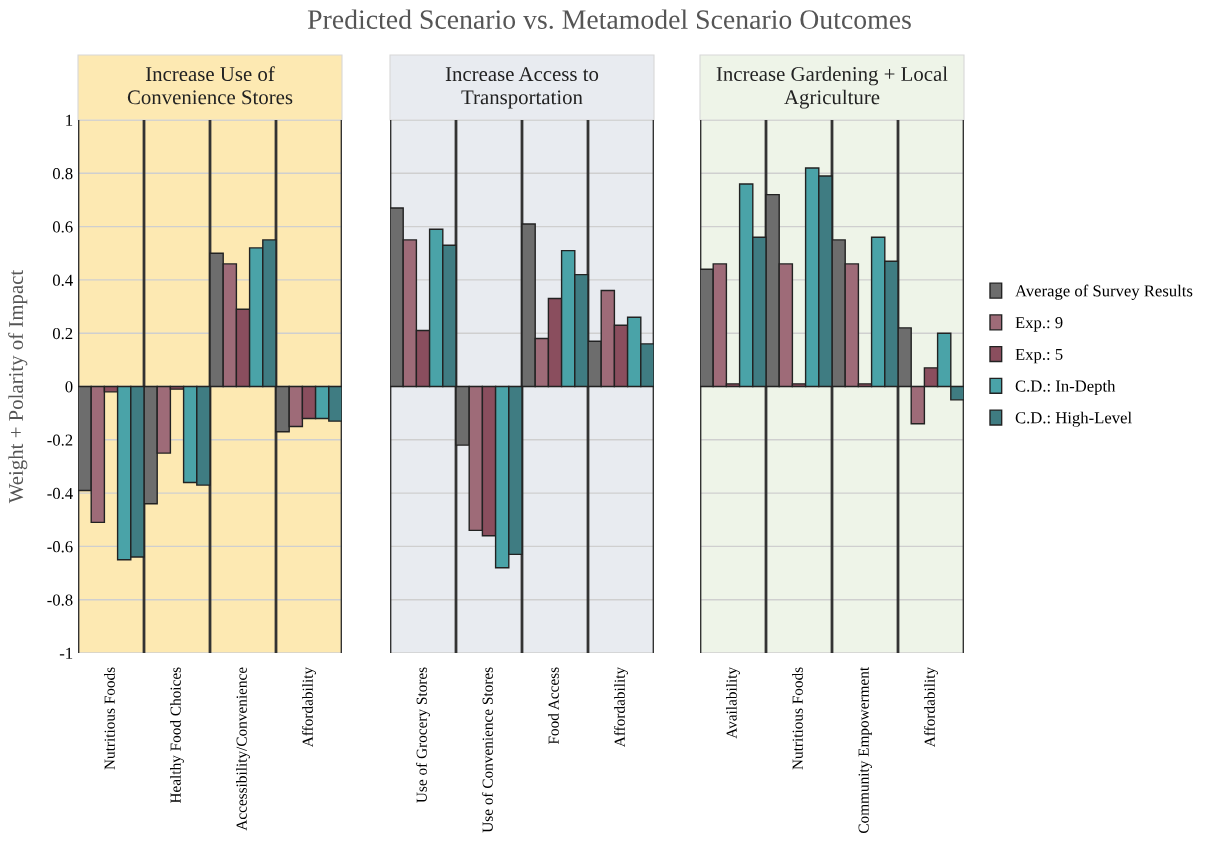 The width and height of the screenshot is (1219, 850). Describe the element at coordinates (423, 735) in the screenshot. I see `x-tick-label: Use of Grocery Stores` at that location.